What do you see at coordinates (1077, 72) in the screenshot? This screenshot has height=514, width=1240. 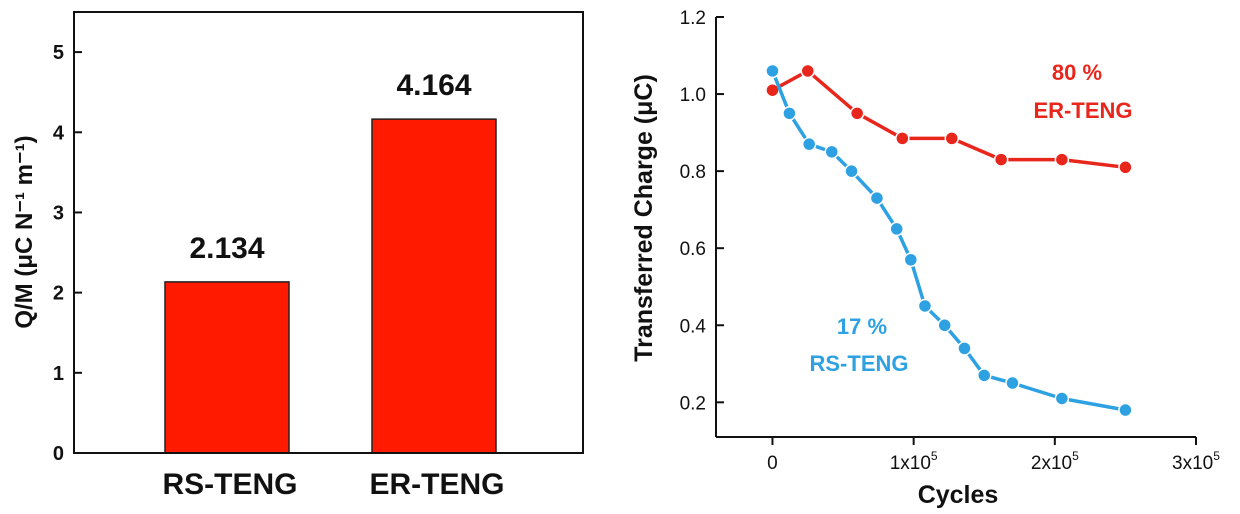 I see `er-annotation-percent: 80 %` at bounding box center [1077, 72].